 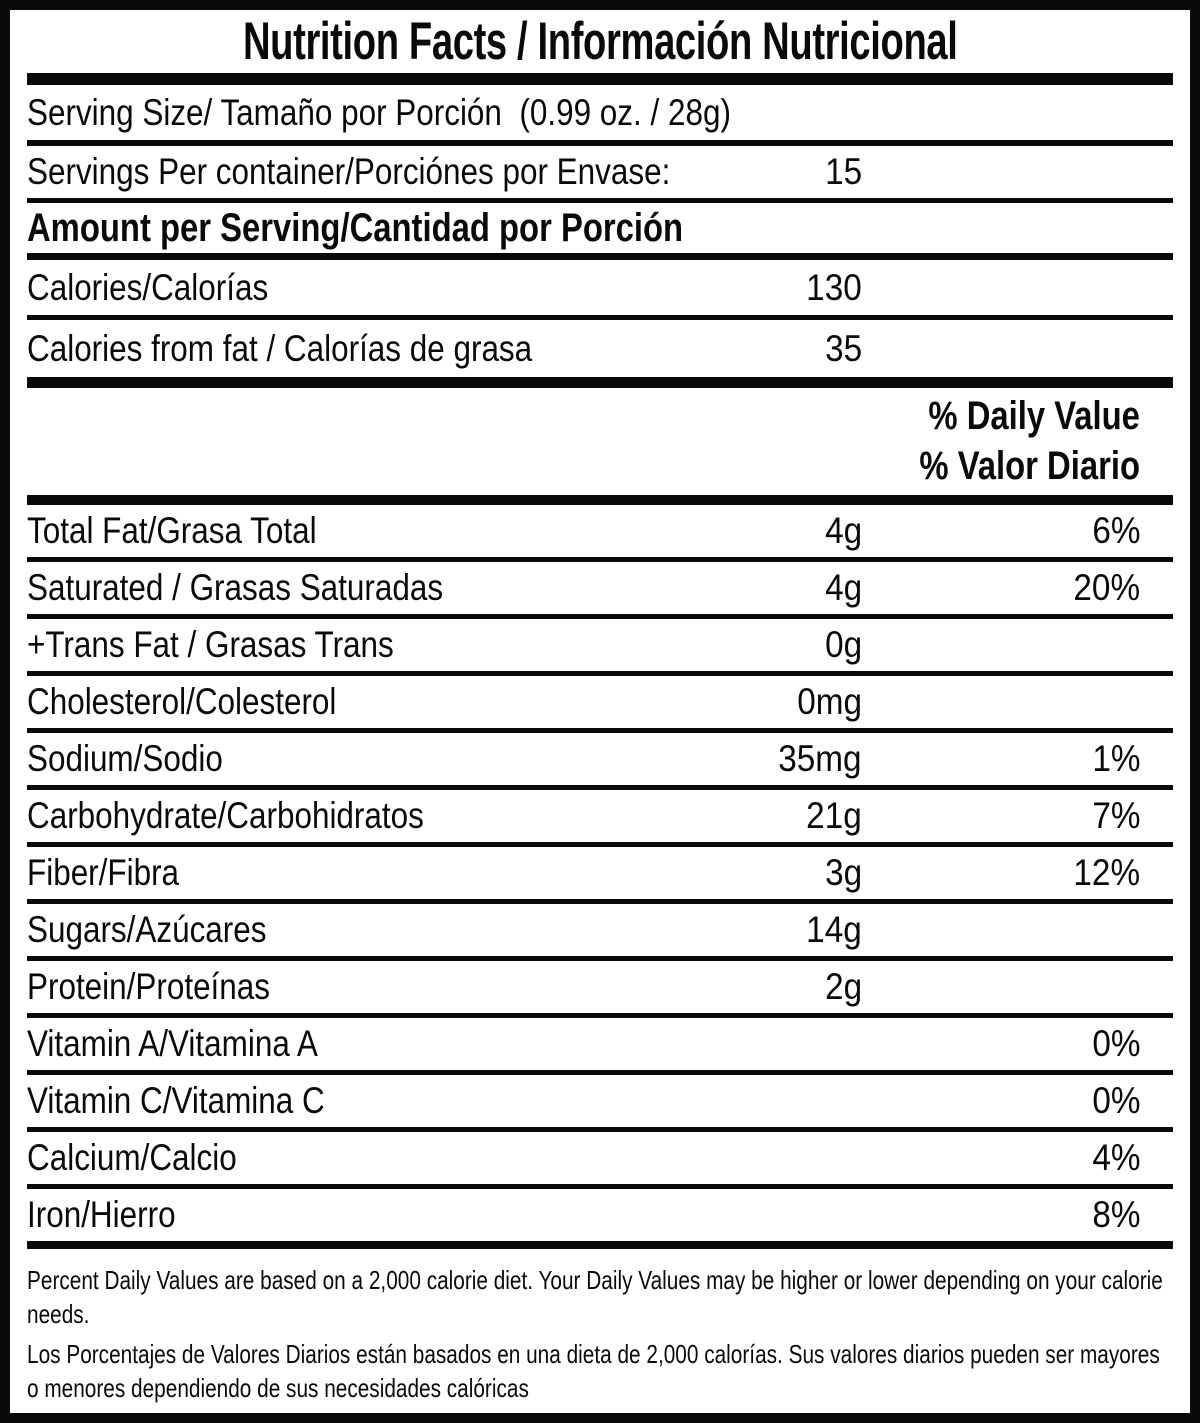 What do you see at coordinates (176, 1100) in the screenshot?
I see `nutrient-label: Vitamin C/Vitamina C` at bounding box center [176, 1100].